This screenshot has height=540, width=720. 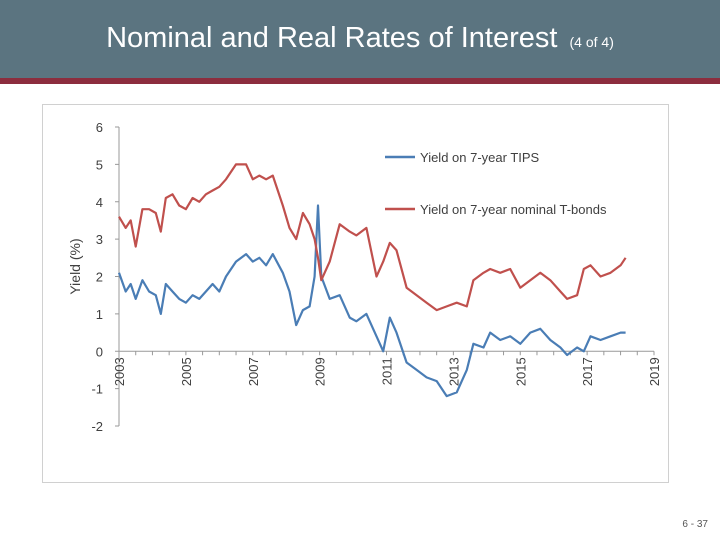 What do you see at coordinates (99, 351) in the screenshot?
I see `y-tick-label: 0` at bounding box center [99, 351].